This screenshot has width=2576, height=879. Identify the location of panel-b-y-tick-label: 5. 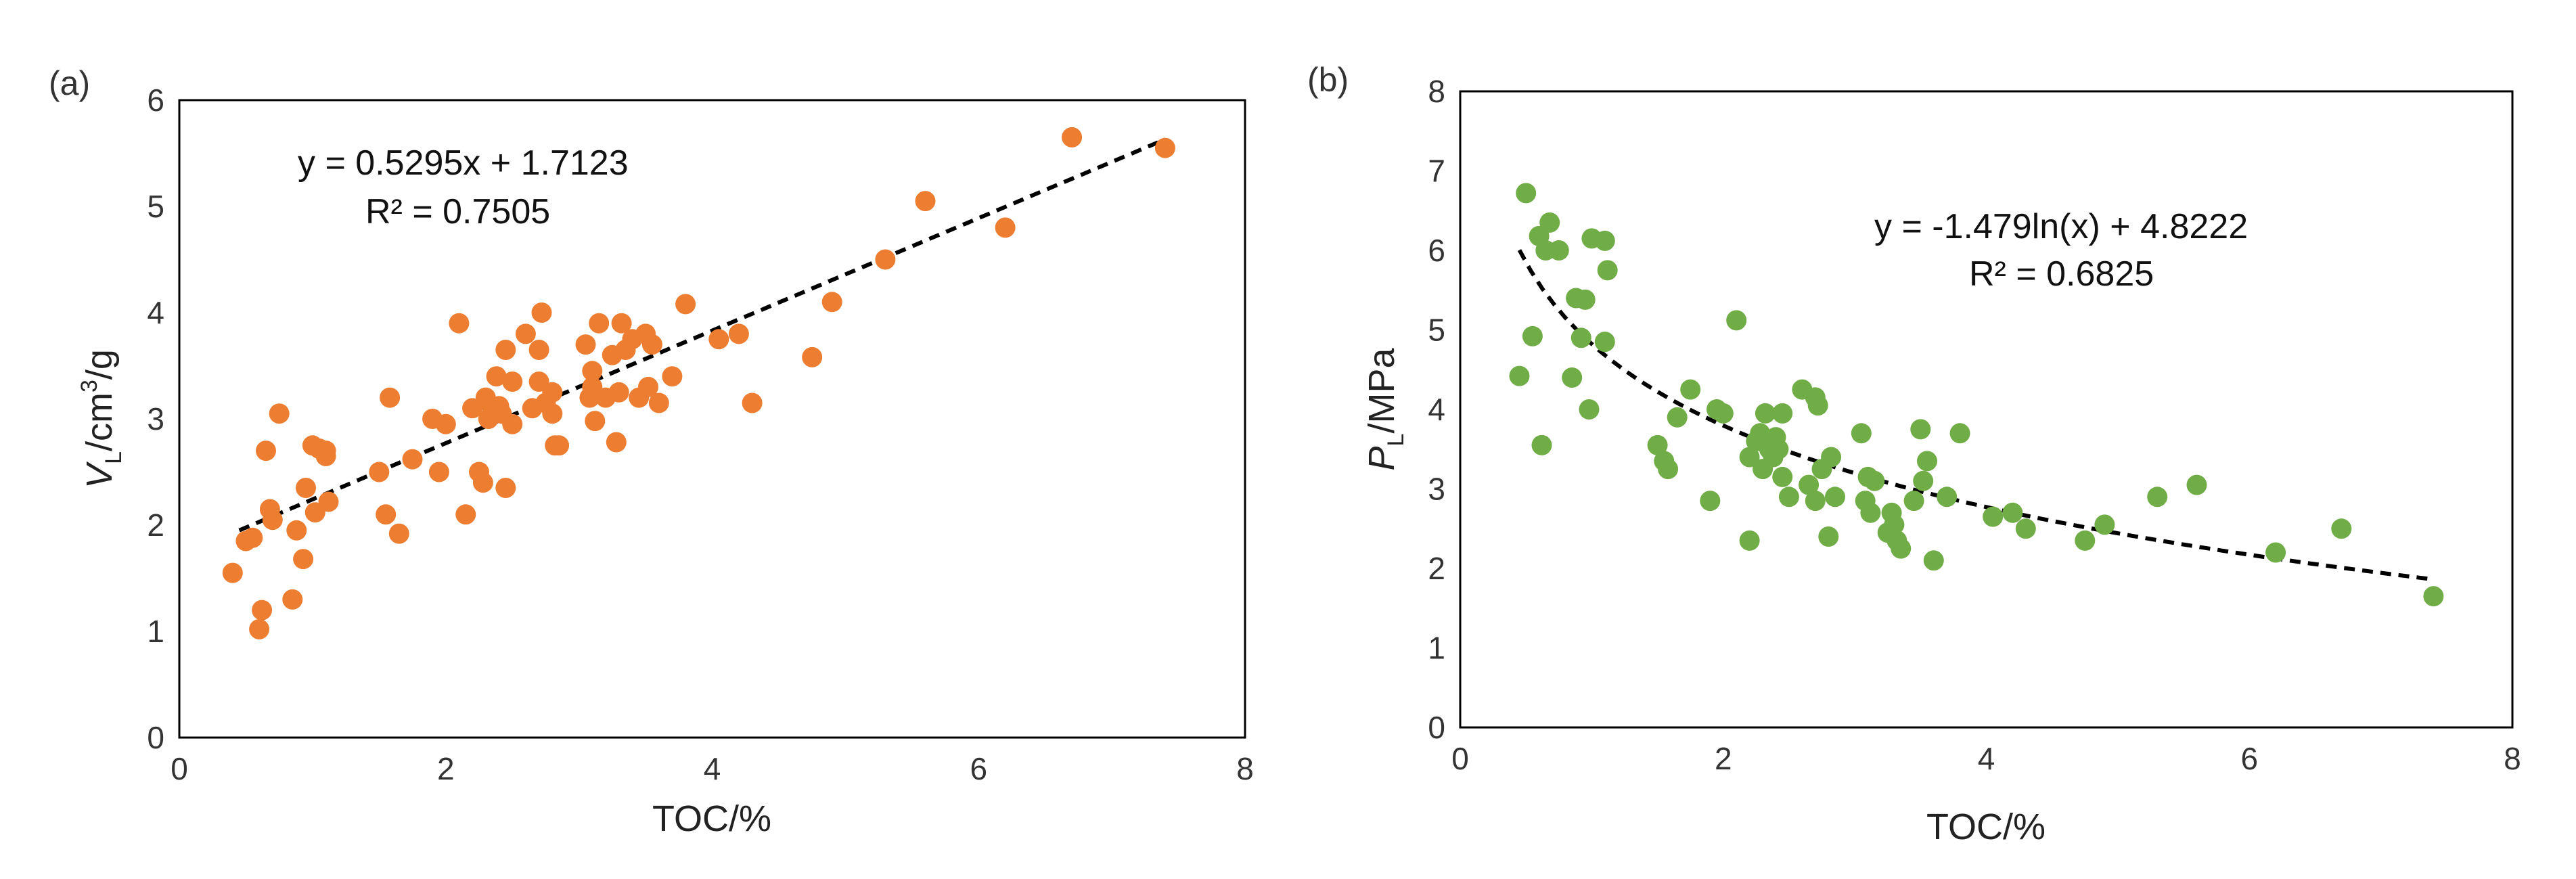
(1436, 330).